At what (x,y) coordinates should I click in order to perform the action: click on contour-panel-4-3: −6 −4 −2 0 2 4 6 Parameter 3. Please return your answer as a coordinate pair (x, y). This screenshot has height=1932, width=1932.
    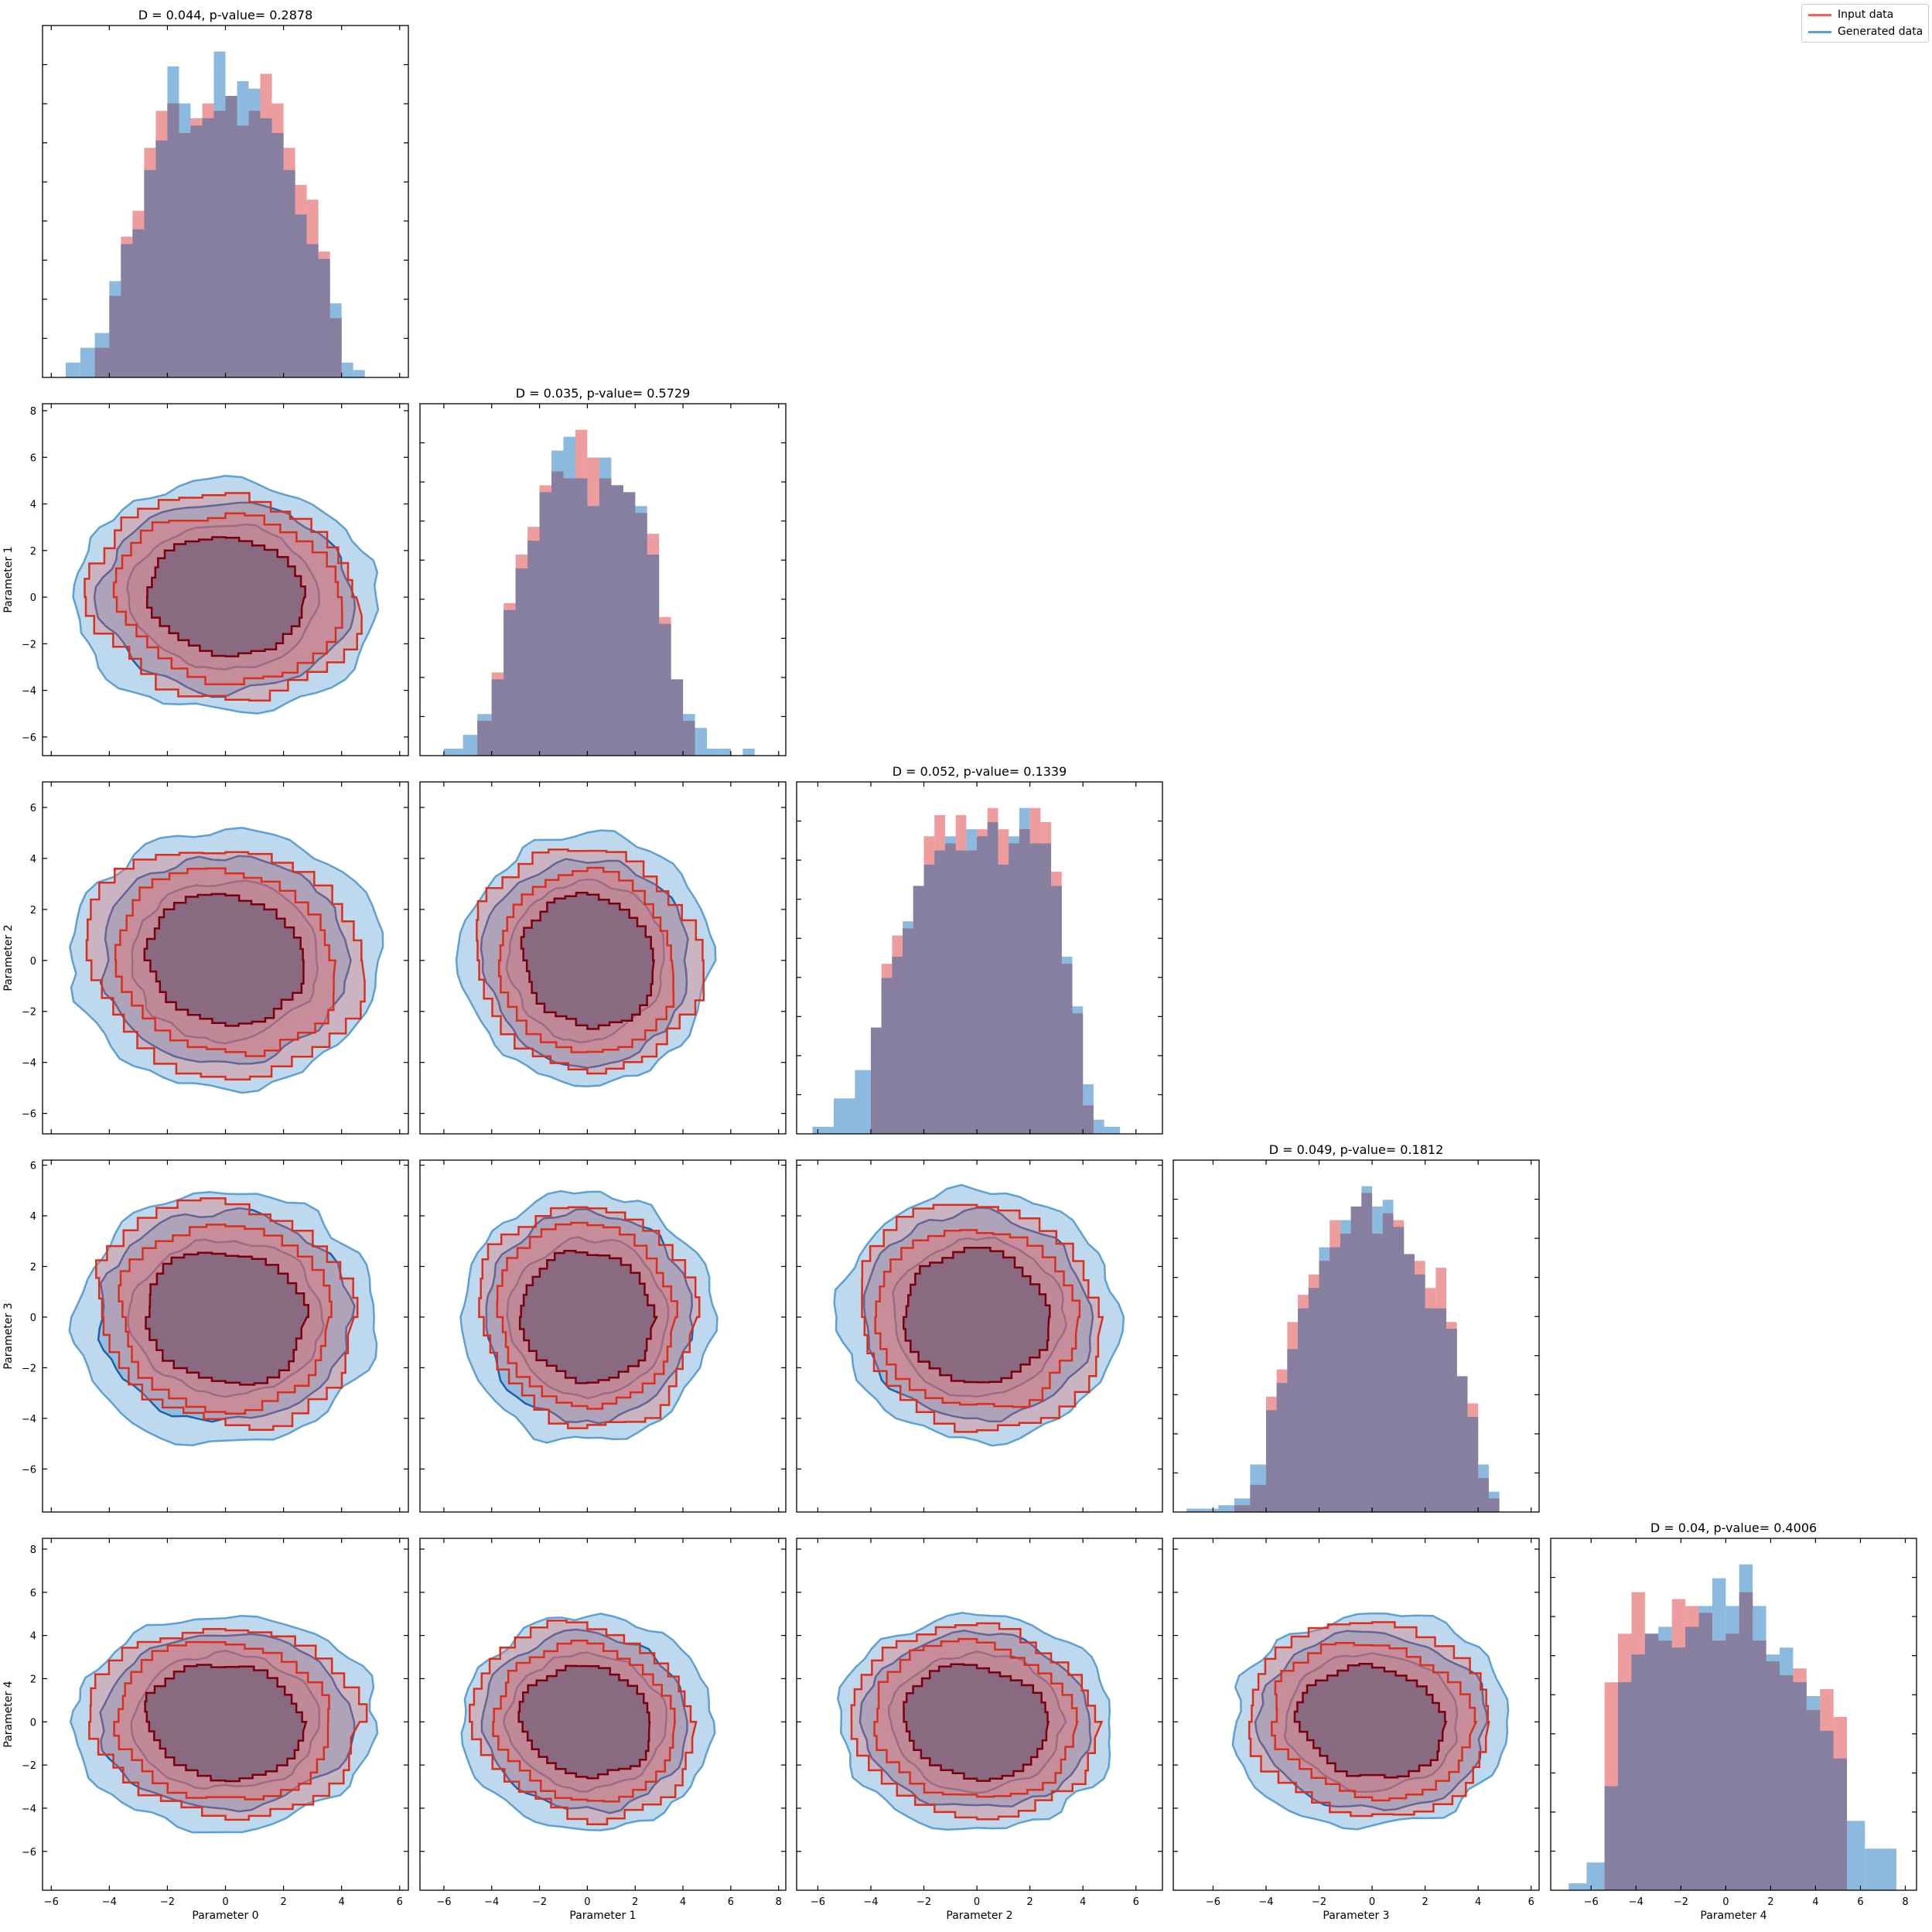
    Looking at the image, I should click on (1356, 1730).